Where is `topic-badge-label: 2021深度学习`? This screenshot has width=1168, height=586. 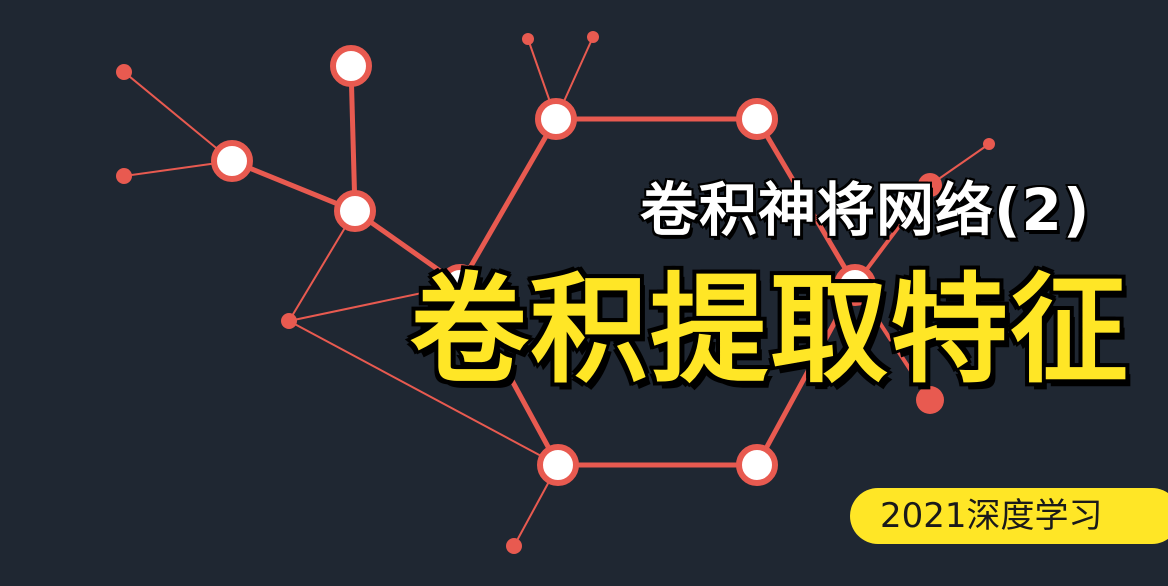 topic-badge-label: 2021深度学习 is located at coordinates (991, 516).